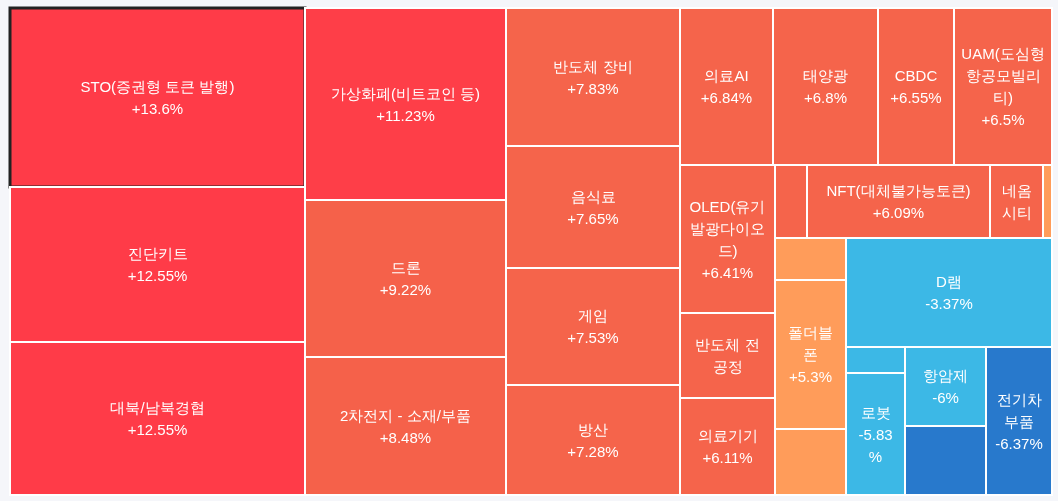  Describe the element at coordinates (727, 272) in the screenshot. I see `data-label: +6.41%` at that location.